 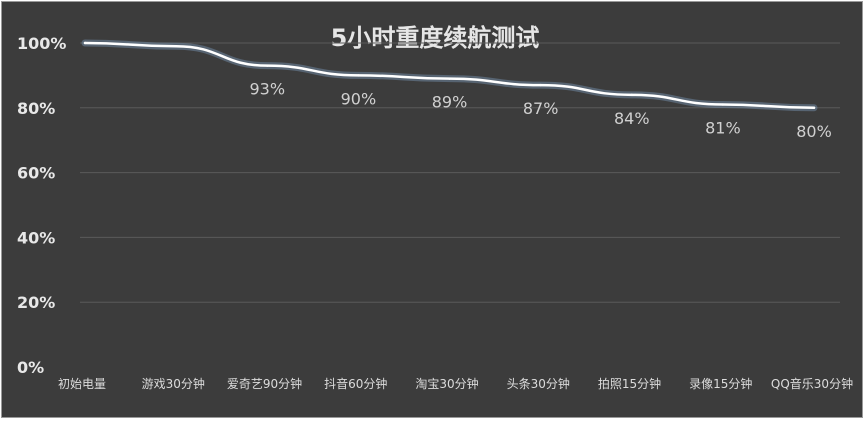 I want to click on x-tick-label: 淘宝30分钟, so click(x=446, y=383).